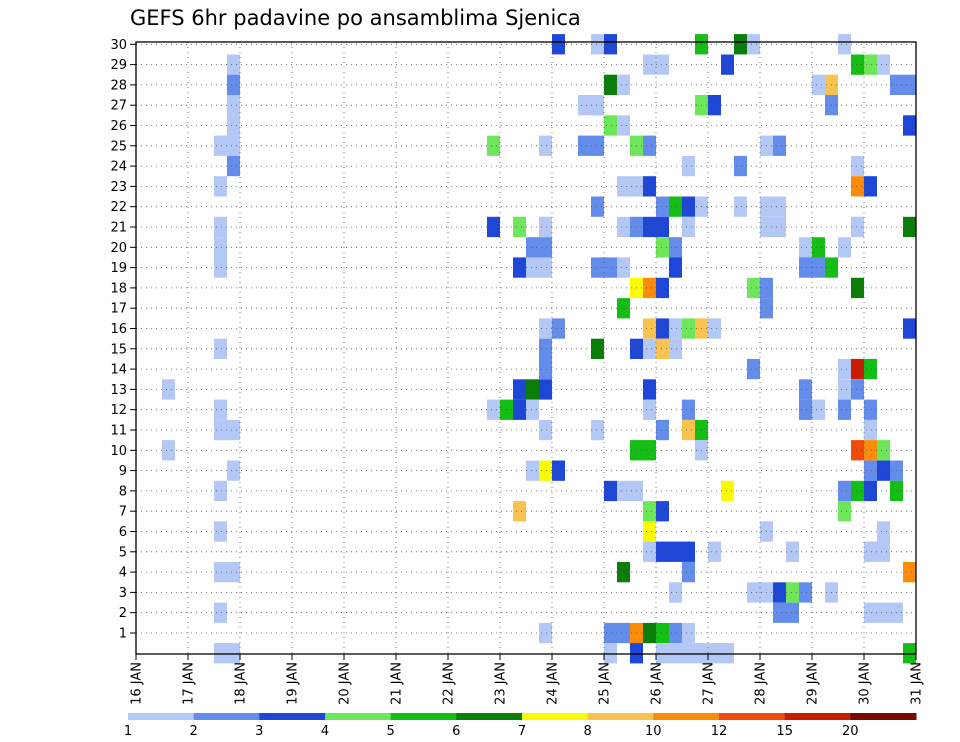 Image resolution: width=960 pixels, height=742 pixels. I want to click on x-tick-label: 17 JAN, so click(189, 683).